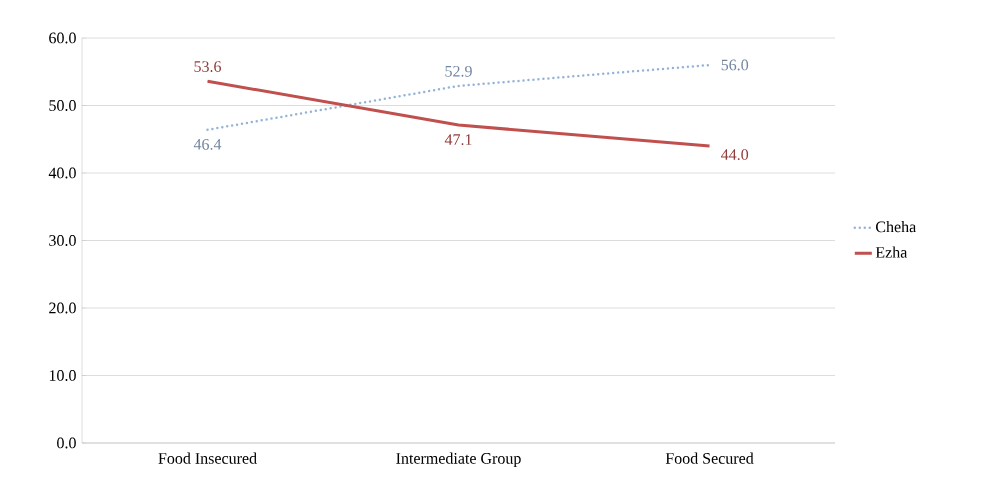 This screenshot has height=493, width=1006. I want to click on x-tick-label: Food Secured, so click(709, 458).